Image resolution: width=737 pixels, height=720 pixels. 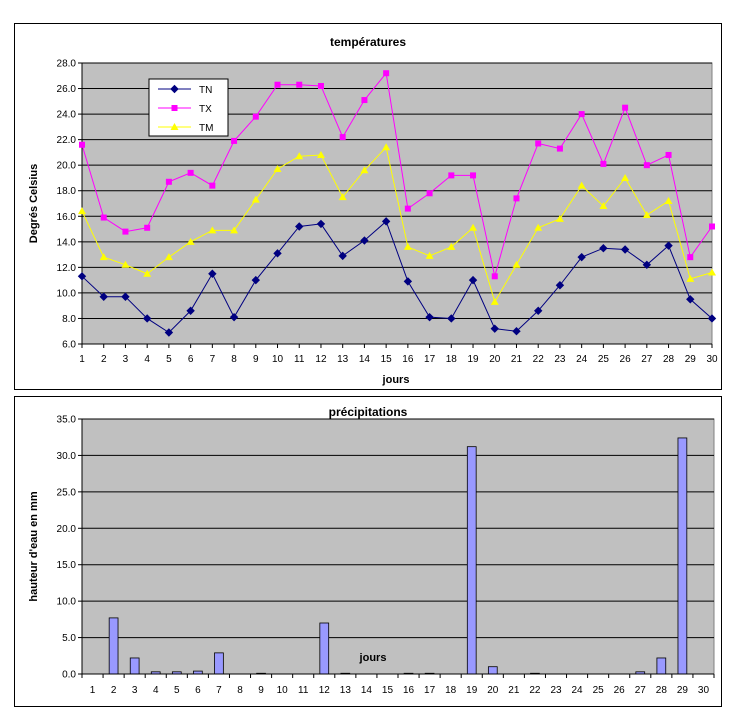 What do you see at coordinates (691, 359) in the screenshot?
I see `x-tick-label: 29` at bounding box center [691, 359].